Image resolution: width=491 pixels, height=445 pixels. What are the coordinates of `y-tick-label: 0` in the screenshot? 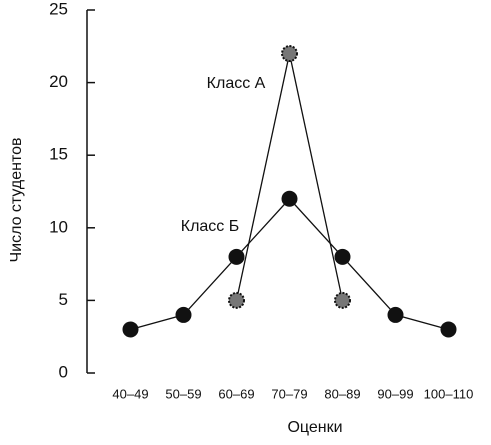 It's located at (63, 371).